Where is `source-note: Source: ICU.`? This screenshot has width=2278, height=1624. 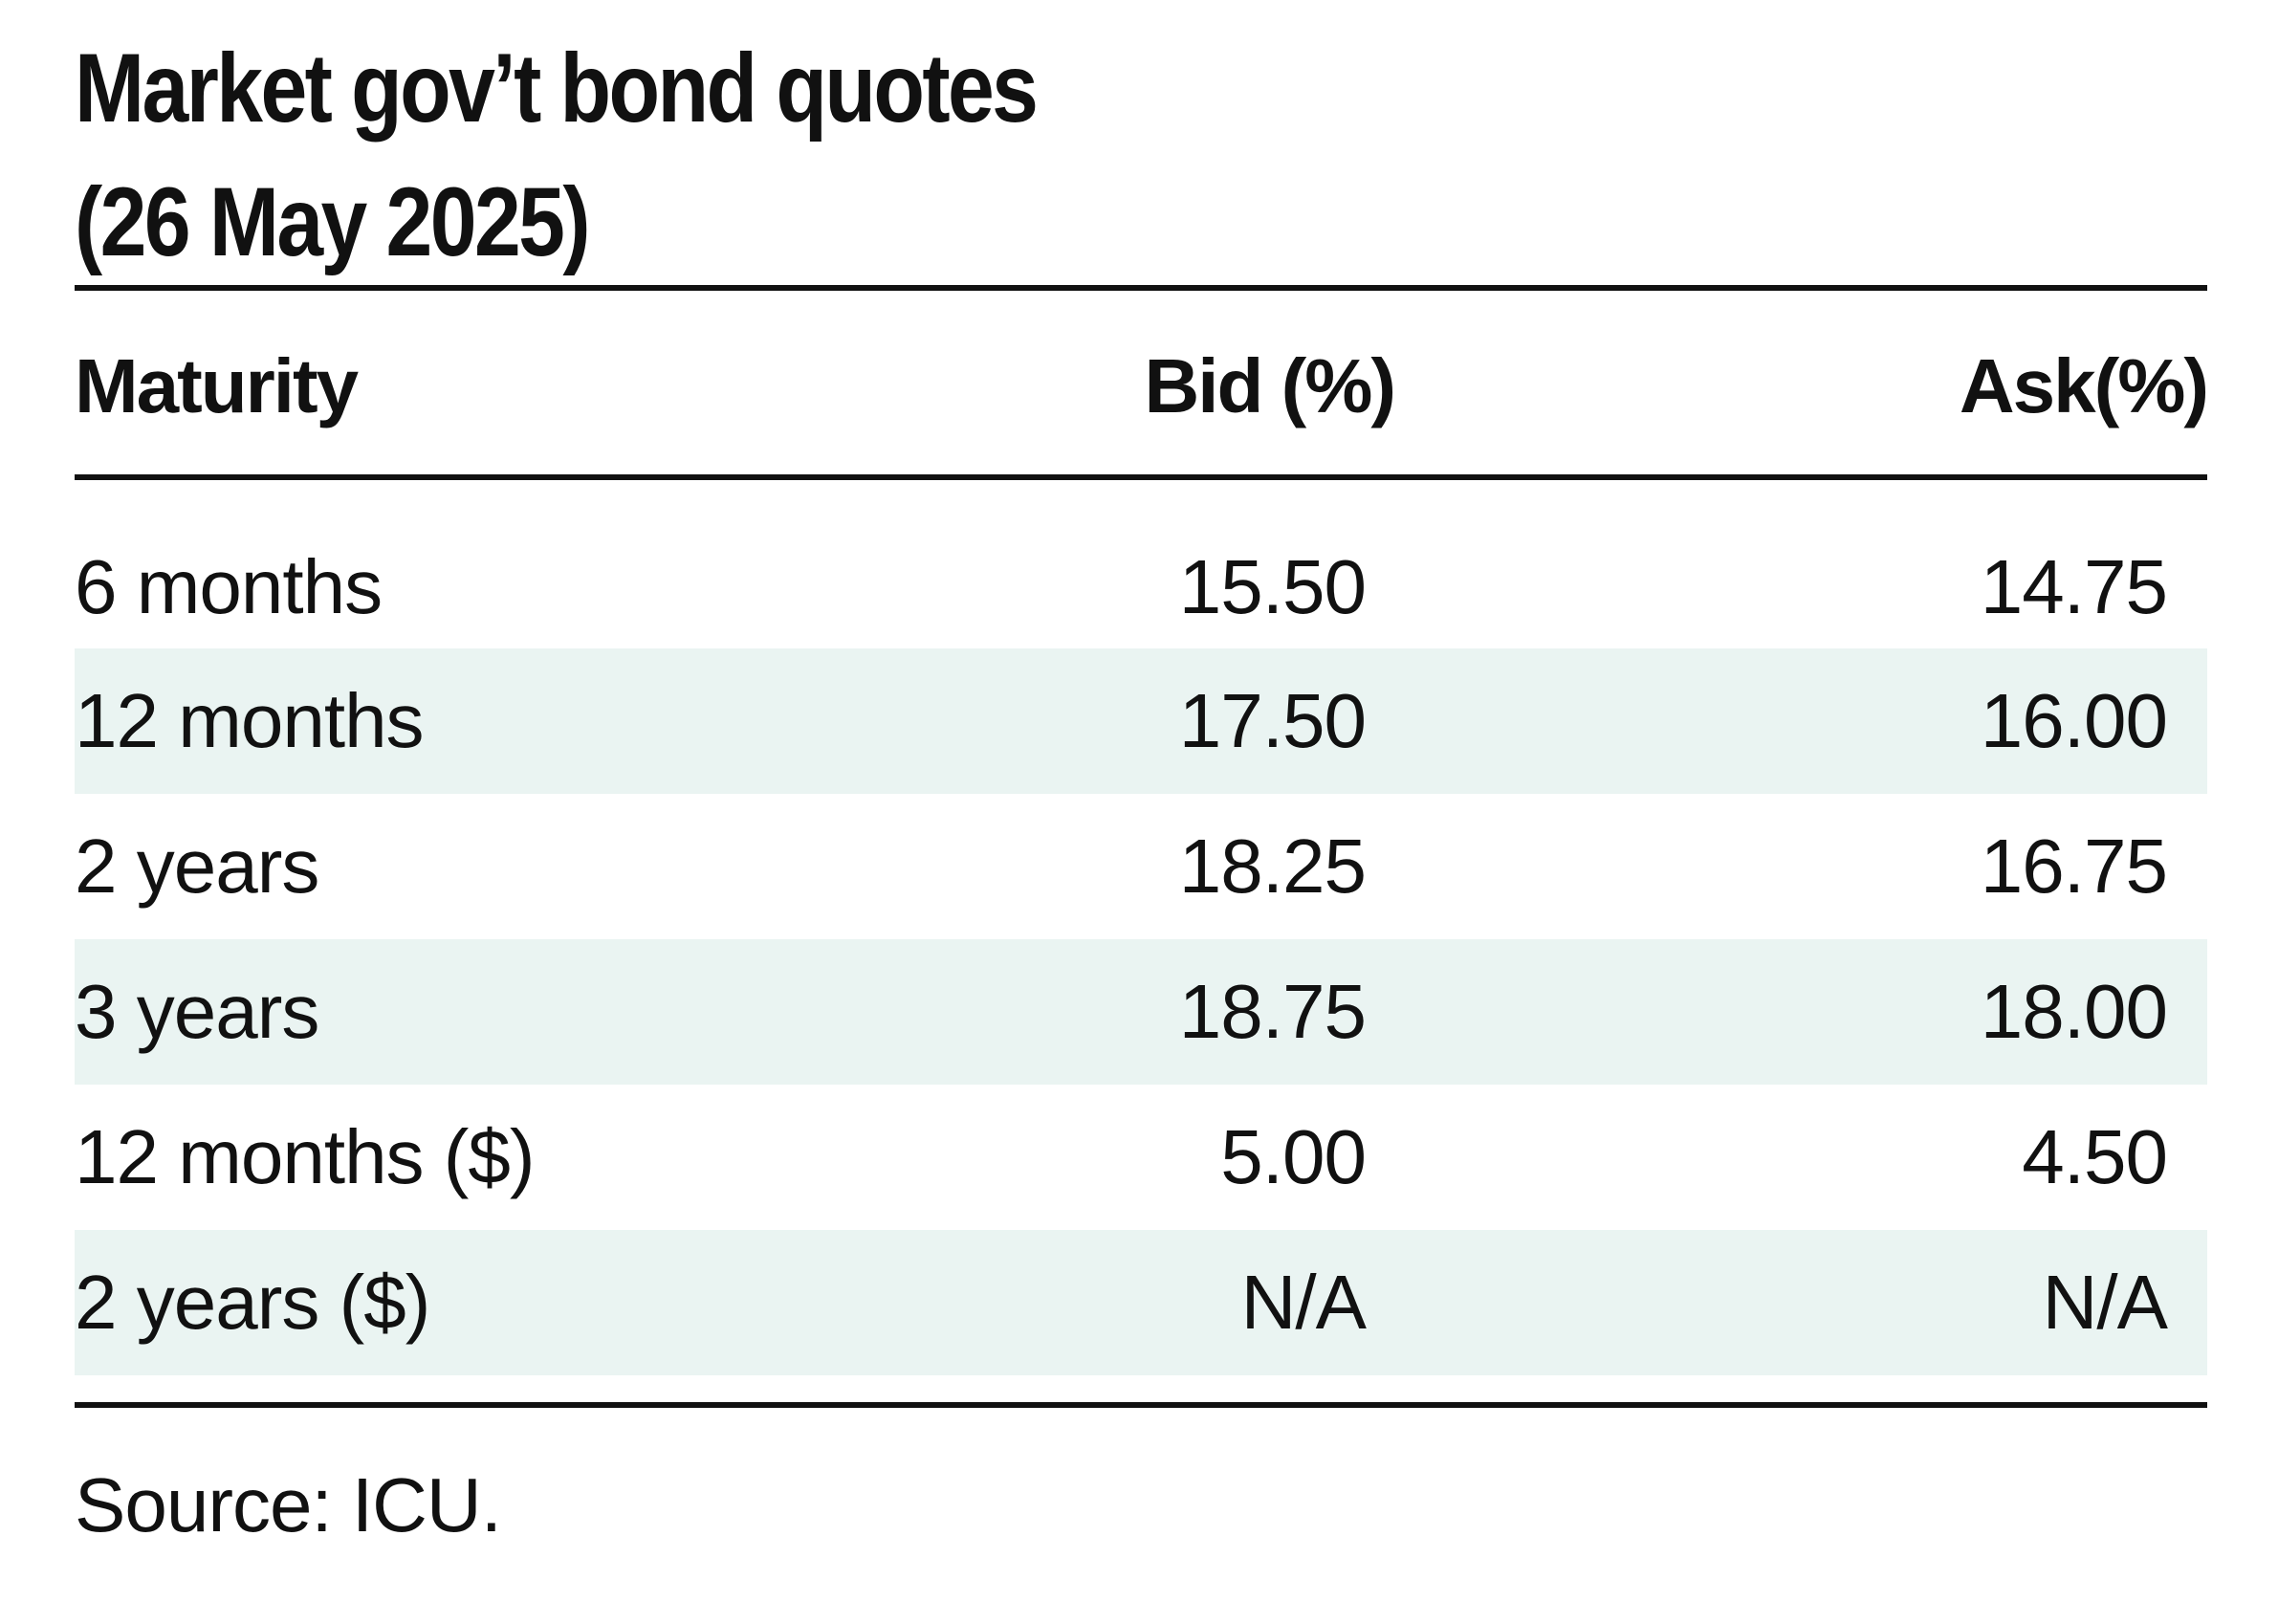 source-note: Source: ICU. is located at coordinates (288, 1504).